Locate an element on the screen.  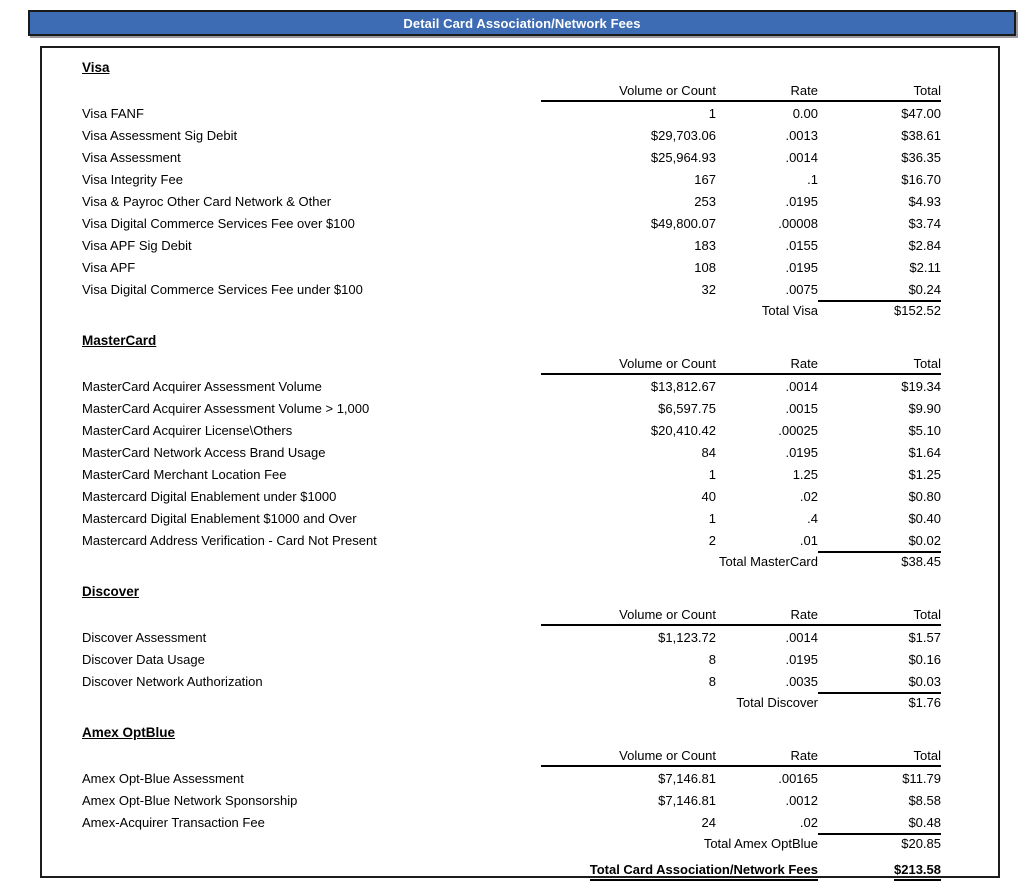
fee-total: $0.02 is located at coordinates (924, 540).